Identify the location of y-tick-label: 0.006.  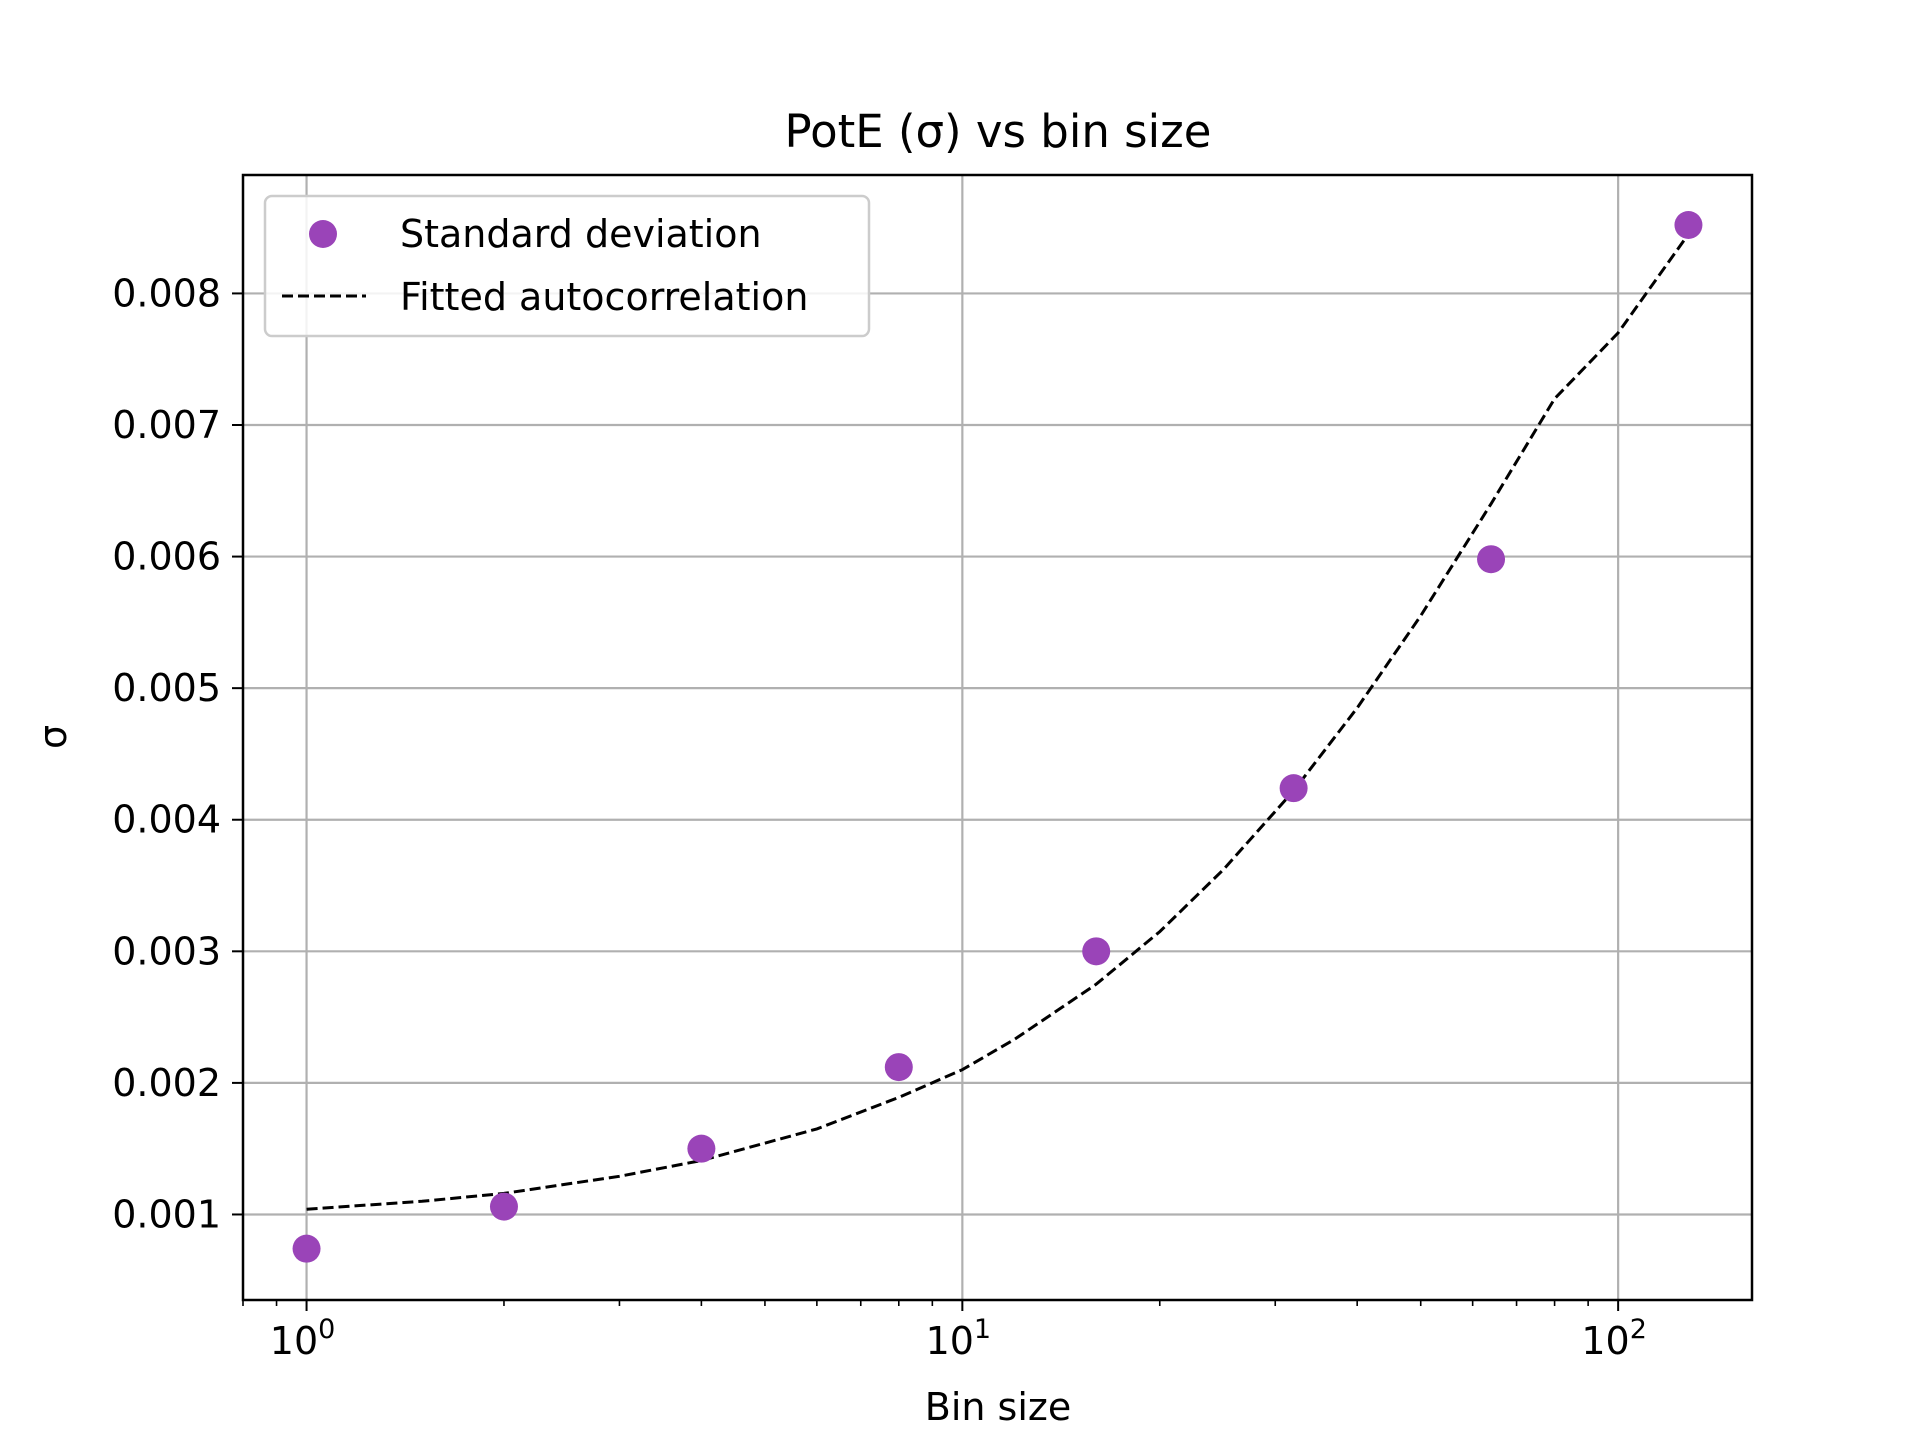
(166, 557).